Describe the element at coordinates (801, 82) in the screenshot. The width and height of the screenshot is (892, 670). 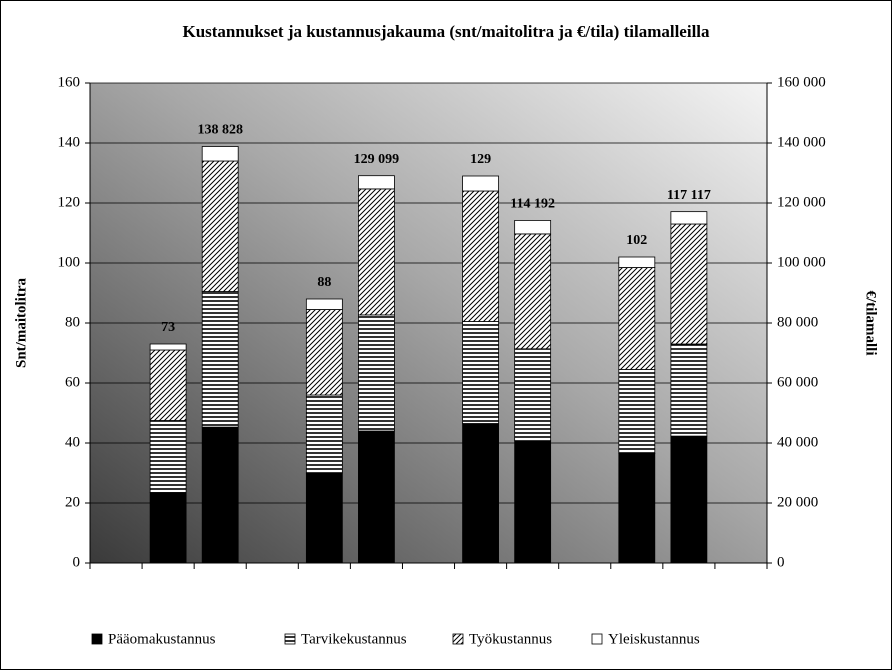
I see `y2-tick-label: 160 000` at that location.